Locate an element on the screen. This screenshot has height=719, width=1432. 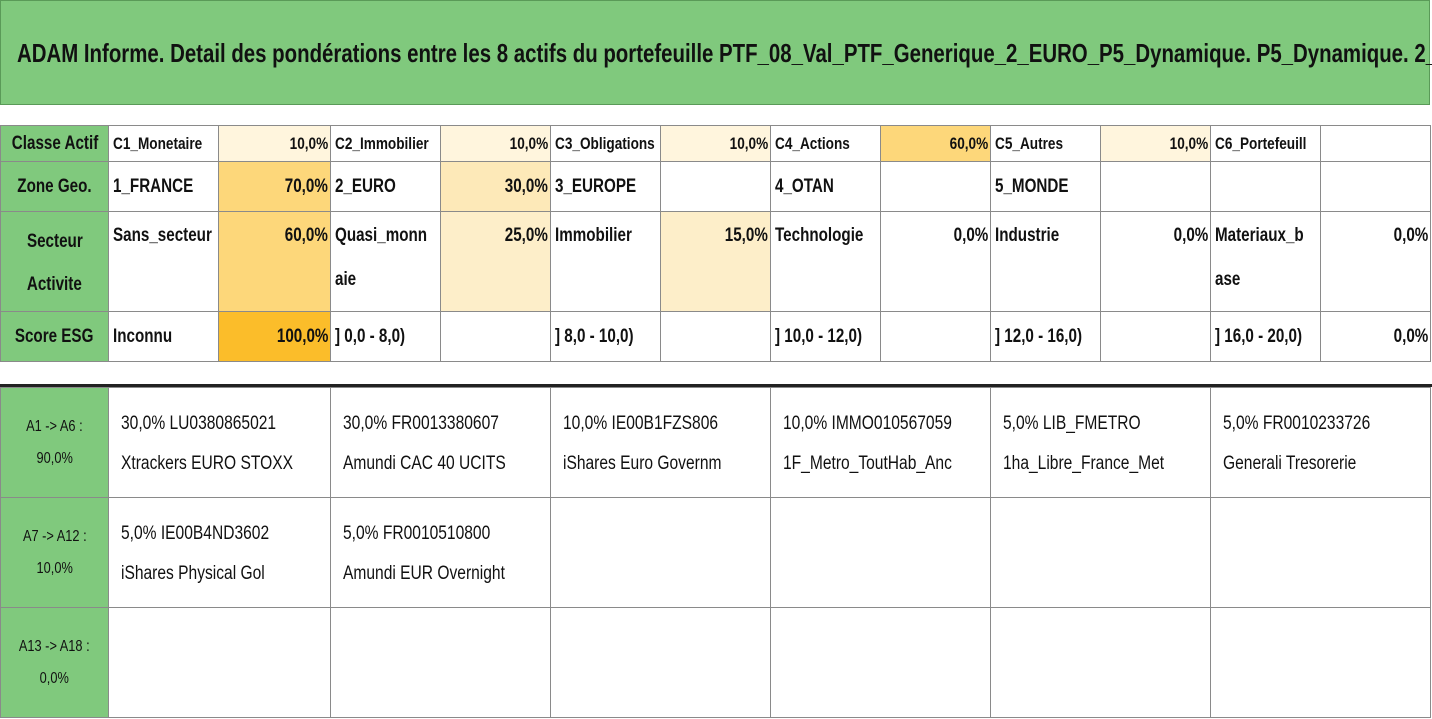
asset-cell: 10,0% IE00B1FZS806 iShares Euro Governm is located at coordinates (660, 442).